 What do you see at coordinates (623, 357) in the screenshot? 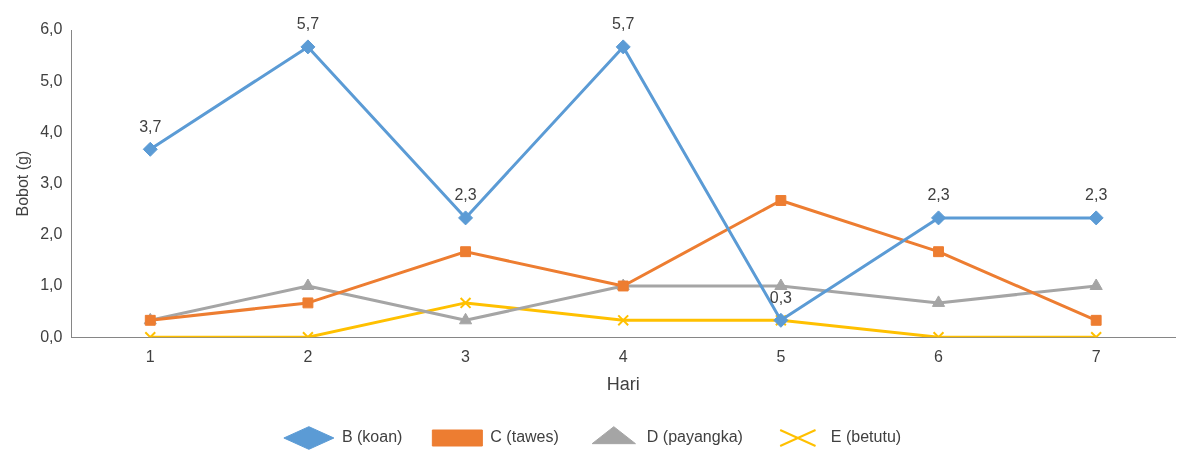
I see `x-tick-label: 4` at bounding box center [623, 357].